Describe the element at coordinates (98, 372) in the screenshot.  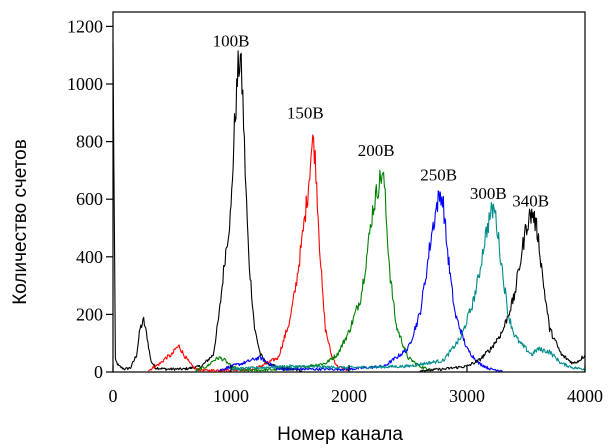
I see `y-tick-label-0: 0` at that location.